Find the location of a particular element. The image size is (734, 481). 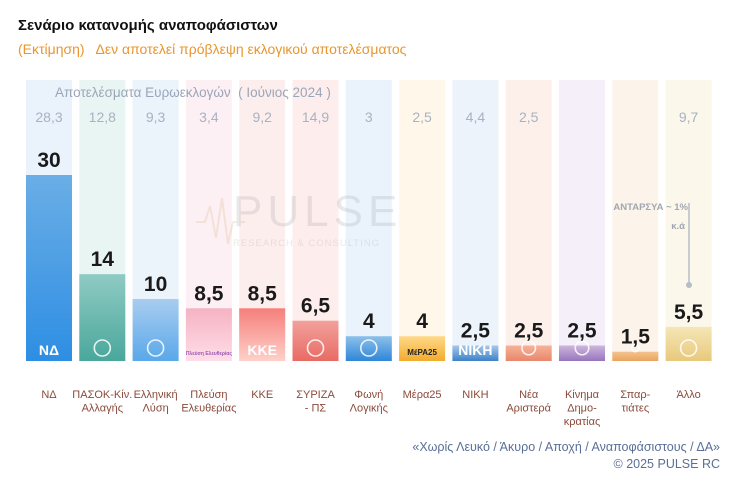

value-label: 6,5 is located at coordinates (316, 306).